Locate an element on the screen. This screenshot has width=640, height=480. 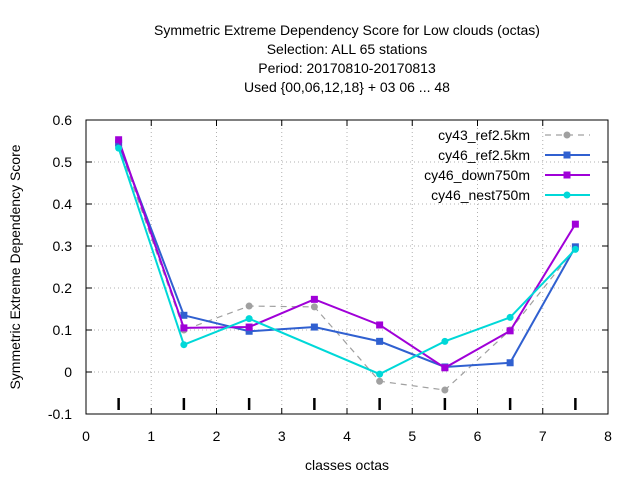
y-tick-label: 0.3 is located at coordinates (63, 246).